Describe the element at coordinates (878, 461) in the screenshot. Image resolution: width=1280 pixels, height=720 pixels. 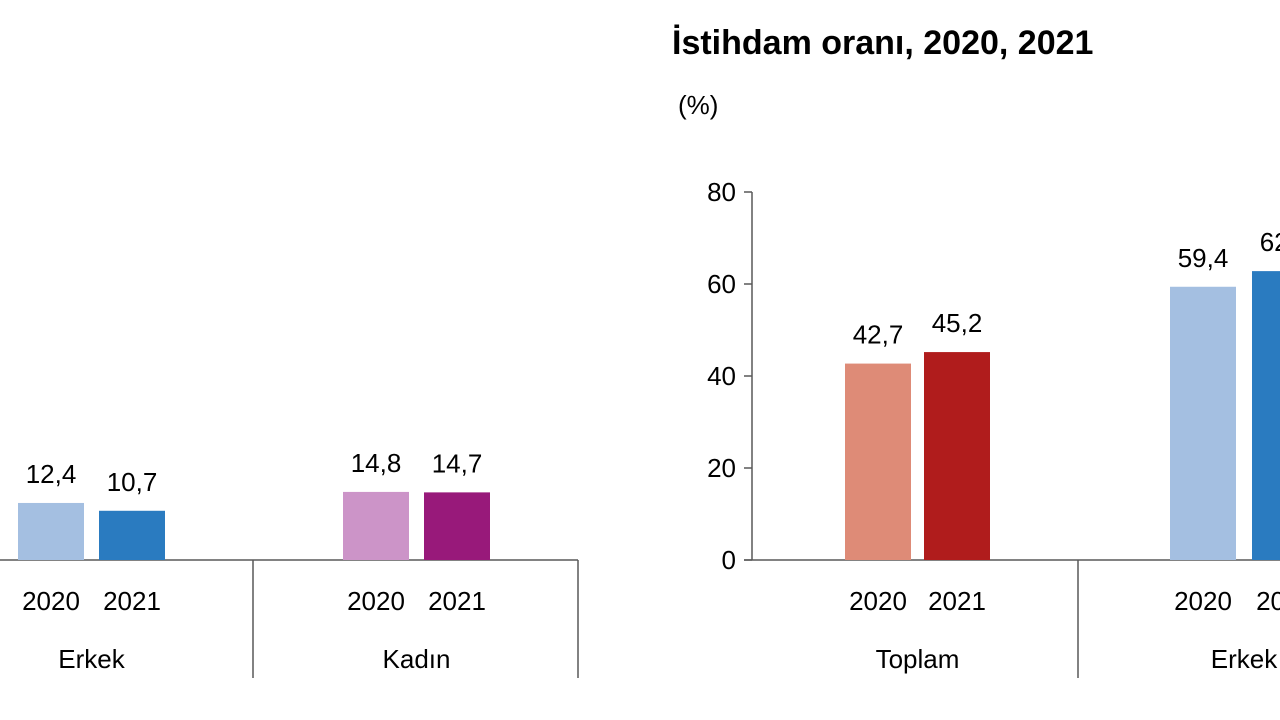
I see `right-bar-toplam-2020` at that location.